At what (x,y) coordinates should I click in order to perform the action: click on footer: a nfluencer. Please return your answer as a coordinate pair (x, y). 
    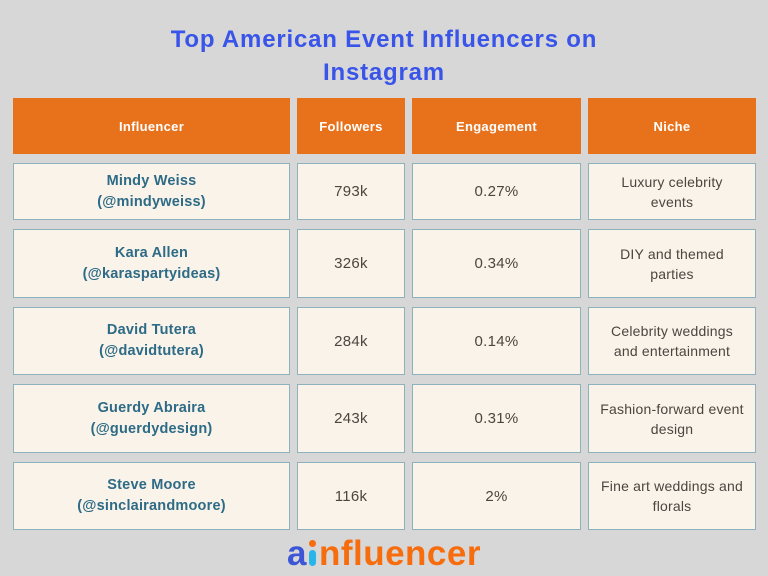
    Looking at the image, I should click on (384, 554).